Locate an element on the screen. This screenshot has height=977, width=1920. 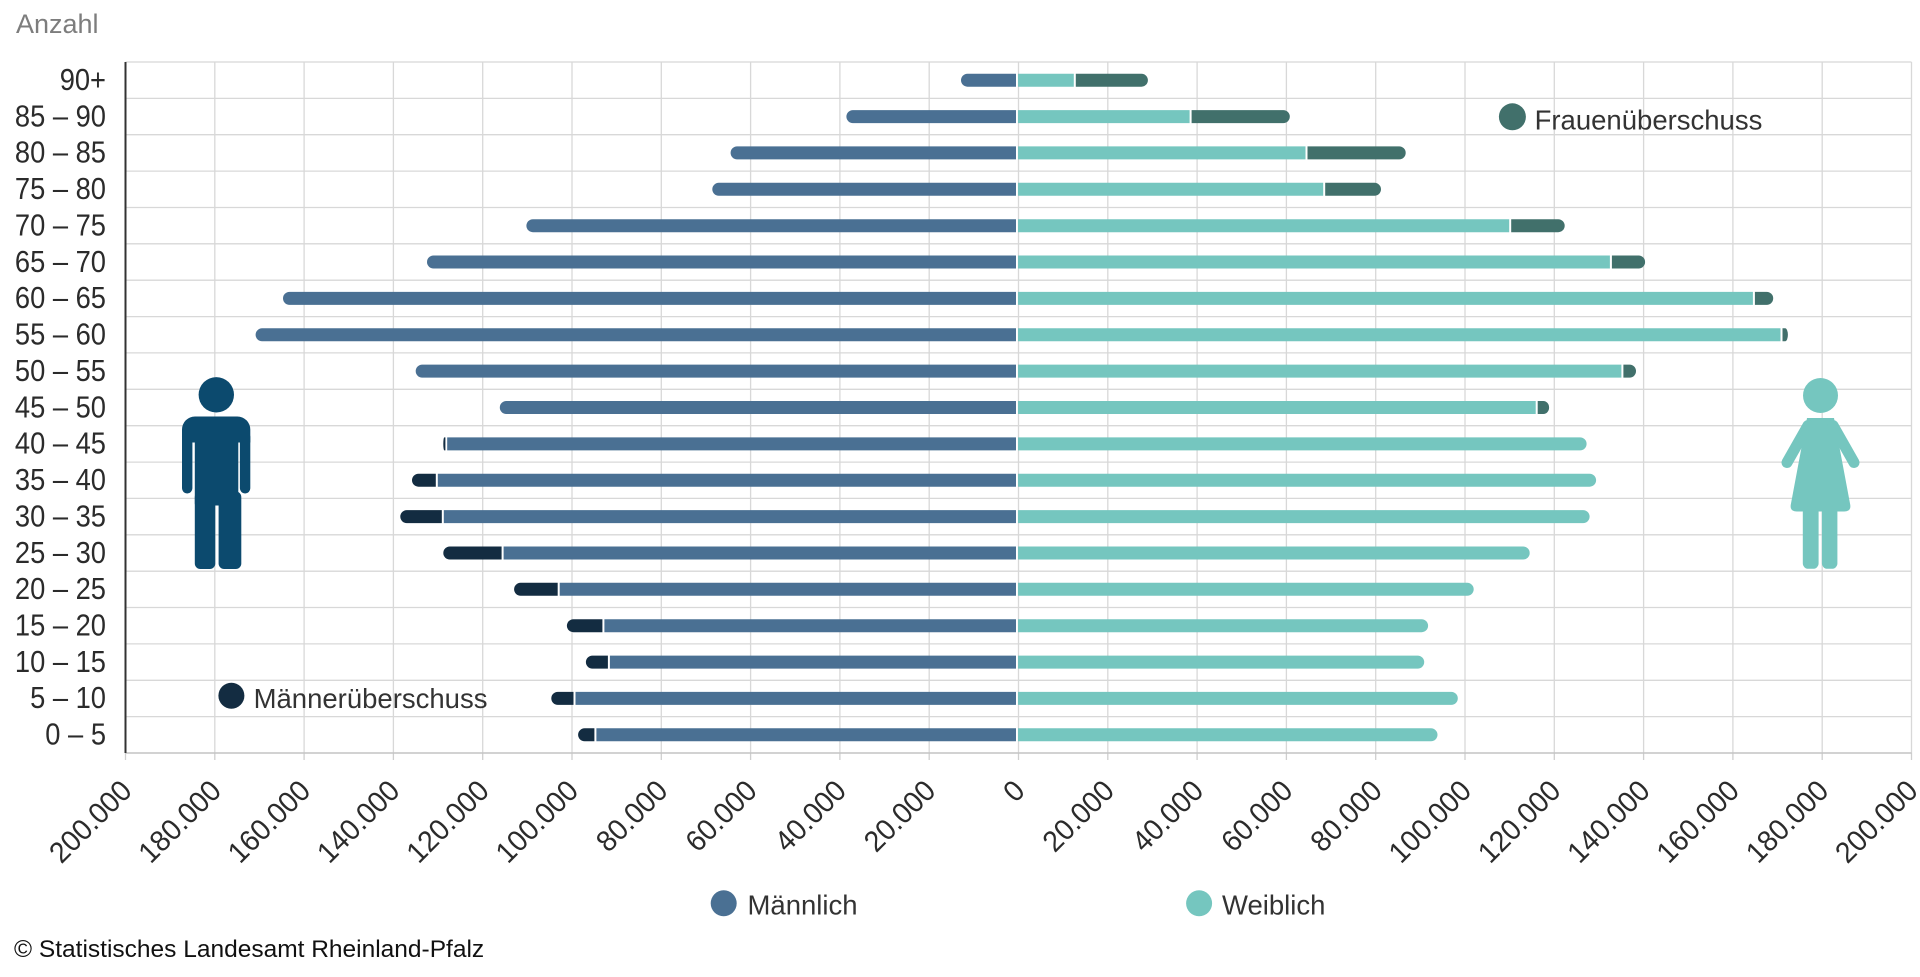
svg-text: 0 – 5 is located at coordinates (75, 735).